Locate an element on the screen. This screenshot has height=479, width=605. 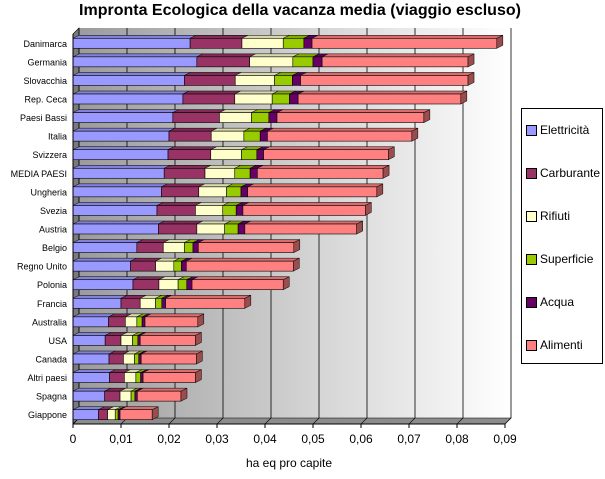
category-label: Svezia is located at coordinates (53, 211).